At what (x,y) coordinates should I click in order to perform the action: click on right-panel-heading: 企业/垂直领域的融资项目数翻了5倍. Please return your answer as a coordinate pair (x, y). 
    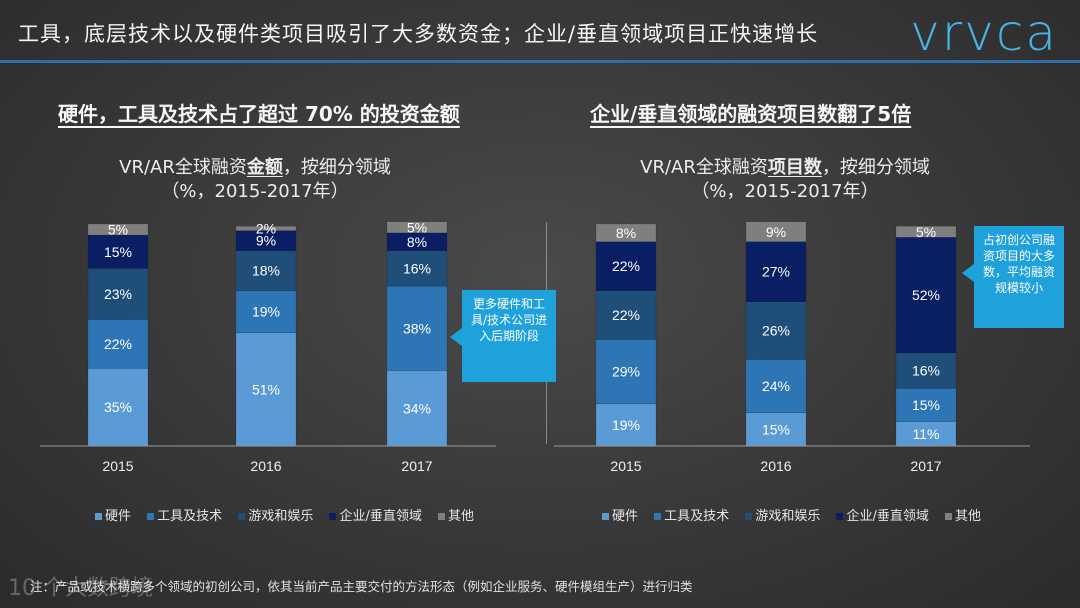
    Looking at the image, I should click on (751, 114).